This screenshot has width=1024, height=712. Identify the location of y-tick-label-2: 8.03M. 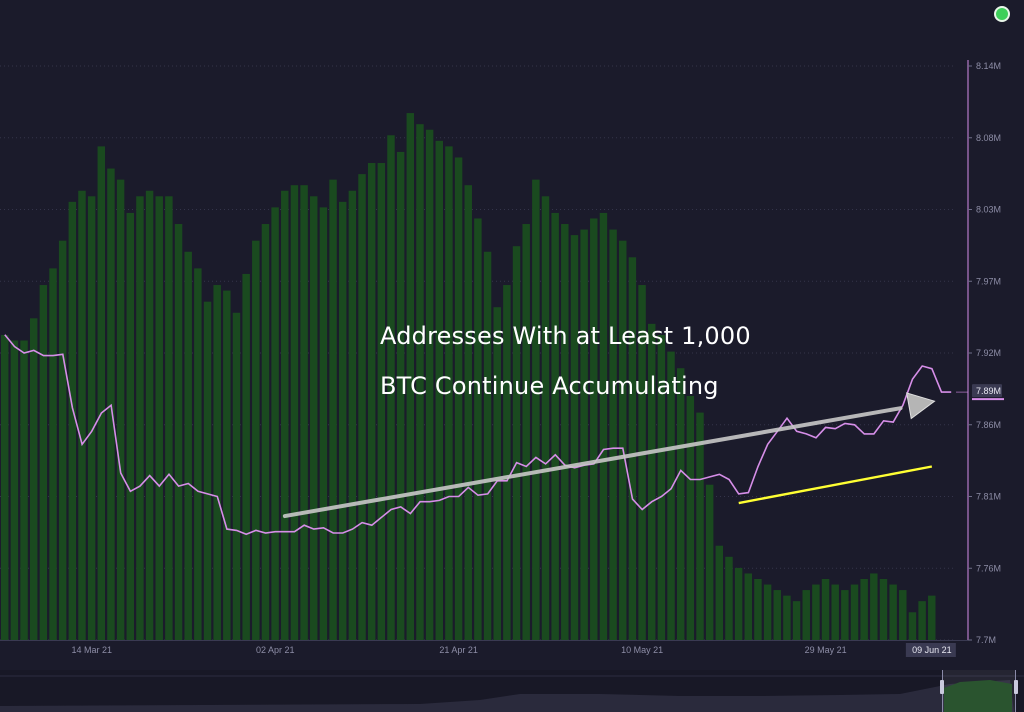
(988, 210).